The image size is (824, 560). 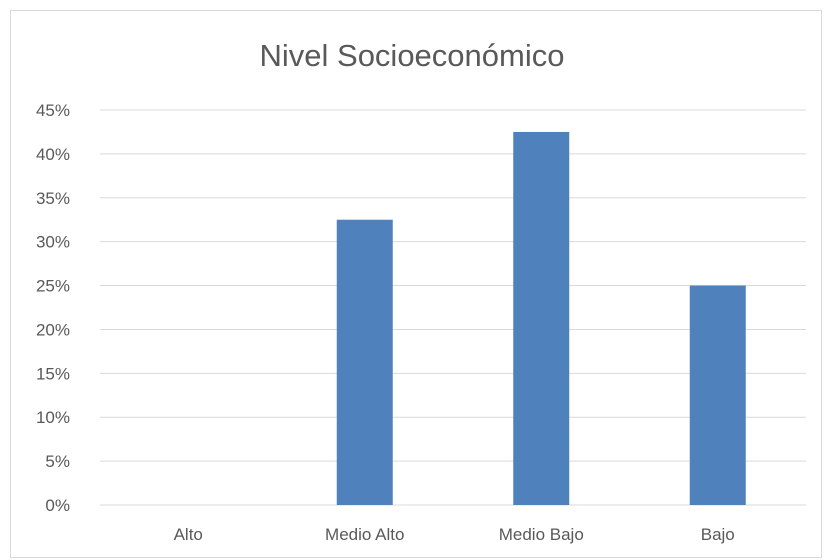 What do you see at coordinates (53, 154) in the screenshot?
I see `y-tick-label: 40%` at bounding box center [53, 154].